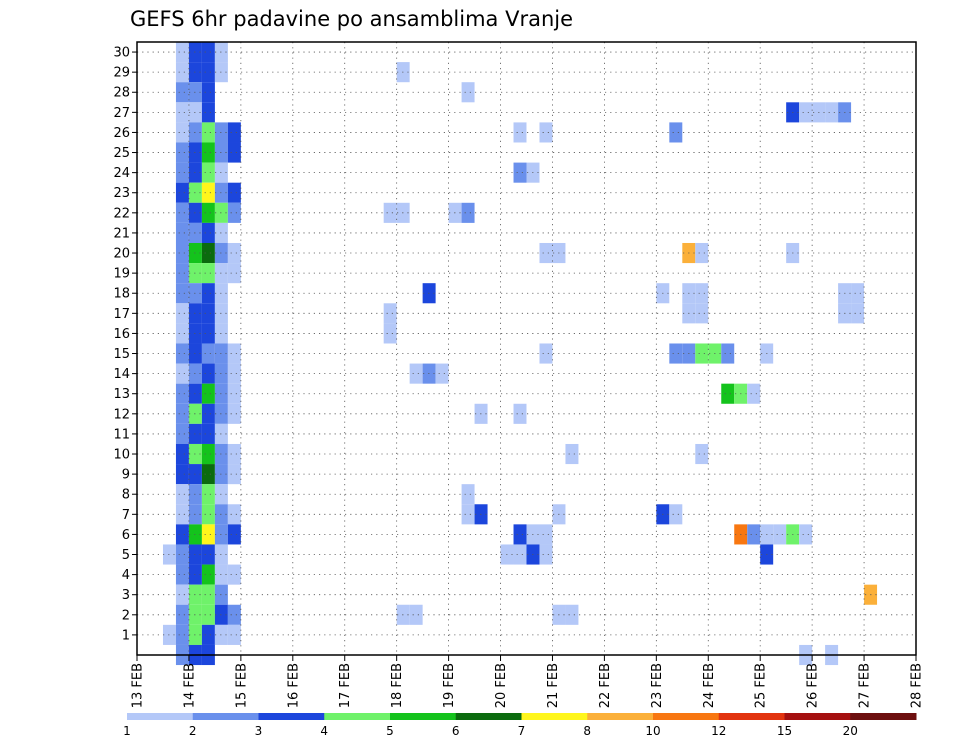 The width and height of the screenshot is (960, 742). What do you see at coordinates (917, 685) in the screenshot?
I see `x-tick-label: 28 FEB` at bounding box center [917, 685].